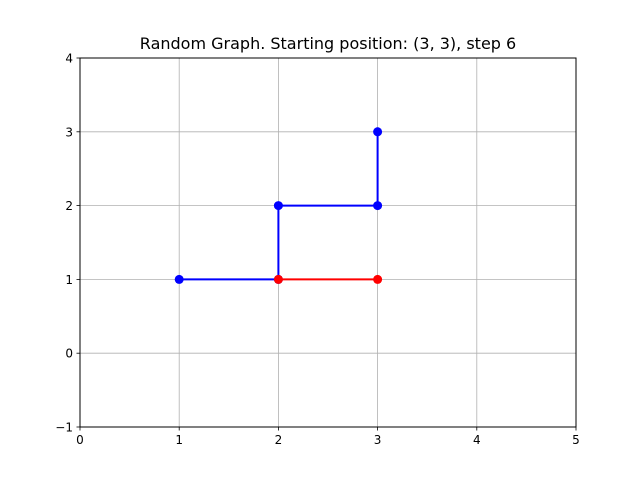 This screenshot has height=480, width=640. I want to click on x-tick-label: 2, so click(279, 440).